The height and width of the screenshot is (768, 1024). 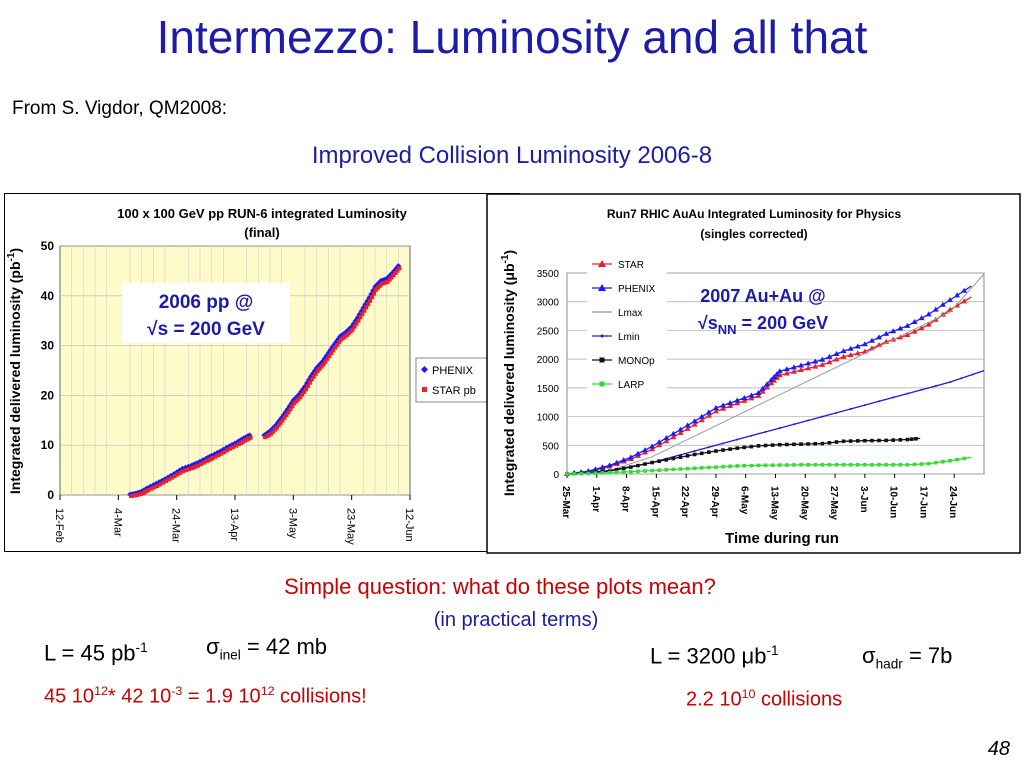 What do you see at coordinates (548, 303) in the screenshot?
I see `y-tick-label: 3000` at bounding box center [548, 303].